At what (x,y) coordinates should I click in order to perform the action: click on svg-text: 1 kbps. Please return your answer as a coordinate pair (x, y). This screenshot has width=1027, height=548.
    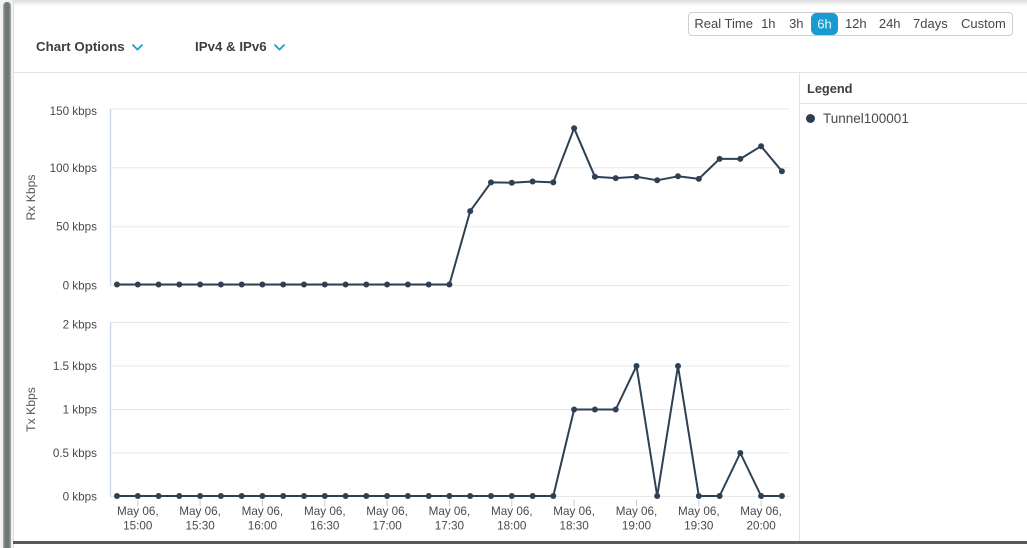
    Looking at the image, I should click on (80, 410).